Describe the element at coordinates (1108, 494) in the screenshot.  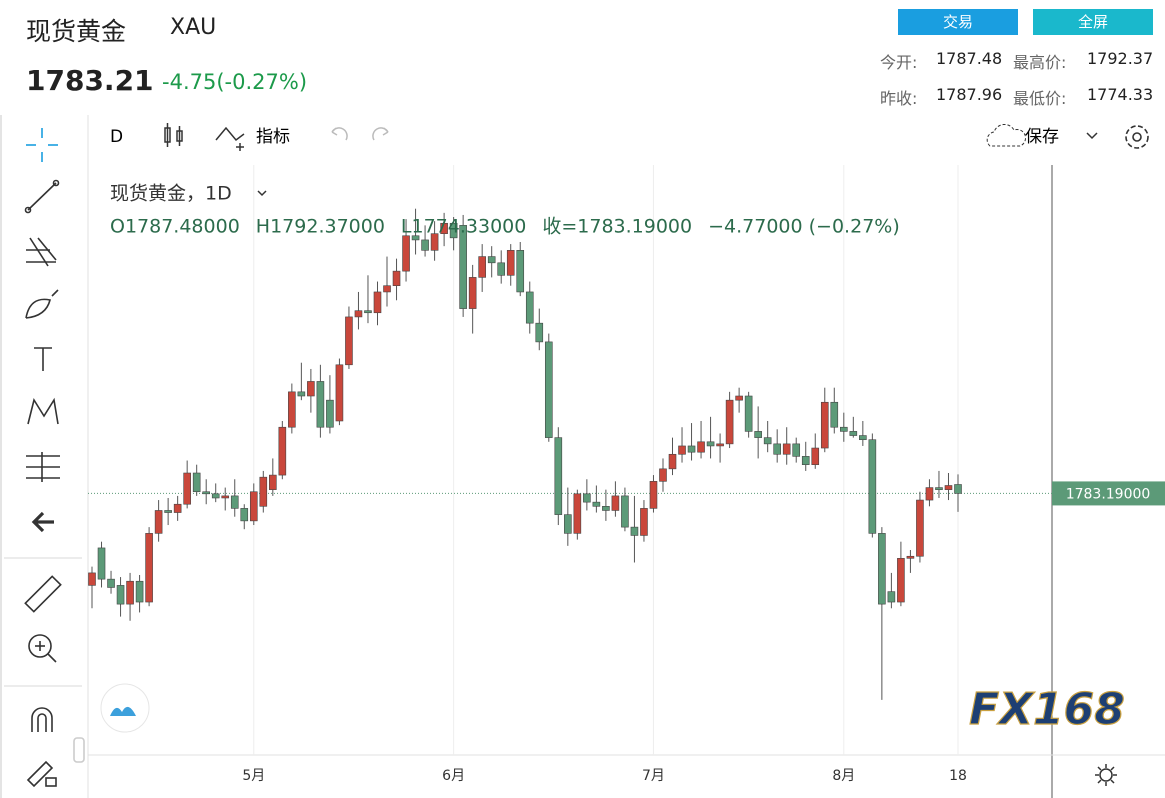
I see `last-price-label: 1783.19000` at that location.